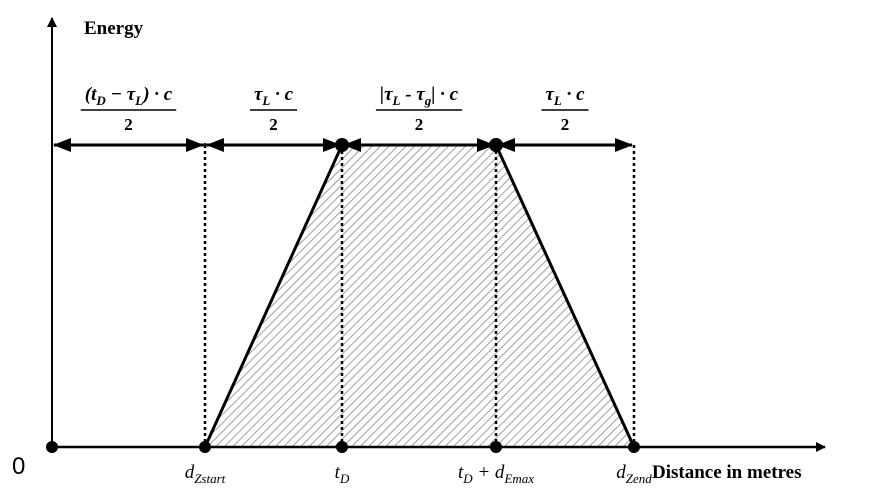 This screenshot has height=503, width=877. What do you see at coordinates (18, 466) in the screenshot?
I see `origin-label: 0` at bounding box center [18, 466].